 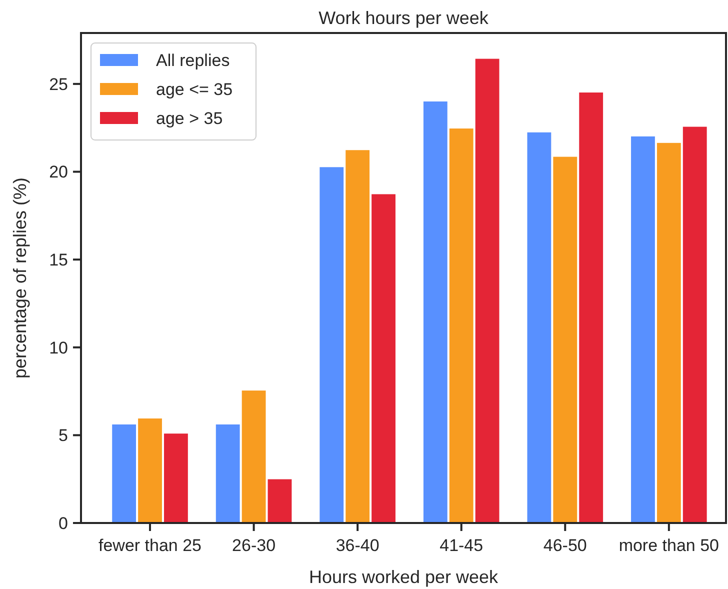 I want to click on legend-label: age > 35, so click(x=189, y=118).